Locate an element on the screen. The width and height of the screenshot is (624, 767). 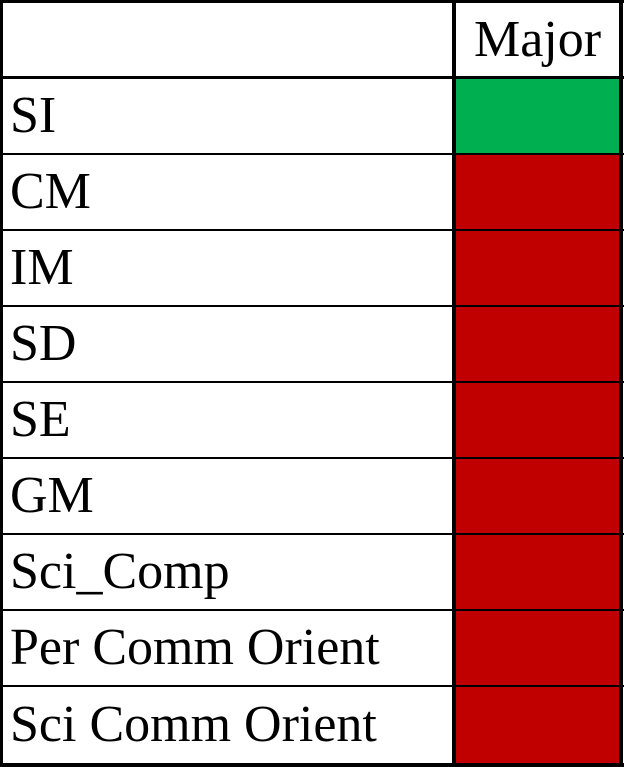
table-row: SD is located at coordinates (312, 344).